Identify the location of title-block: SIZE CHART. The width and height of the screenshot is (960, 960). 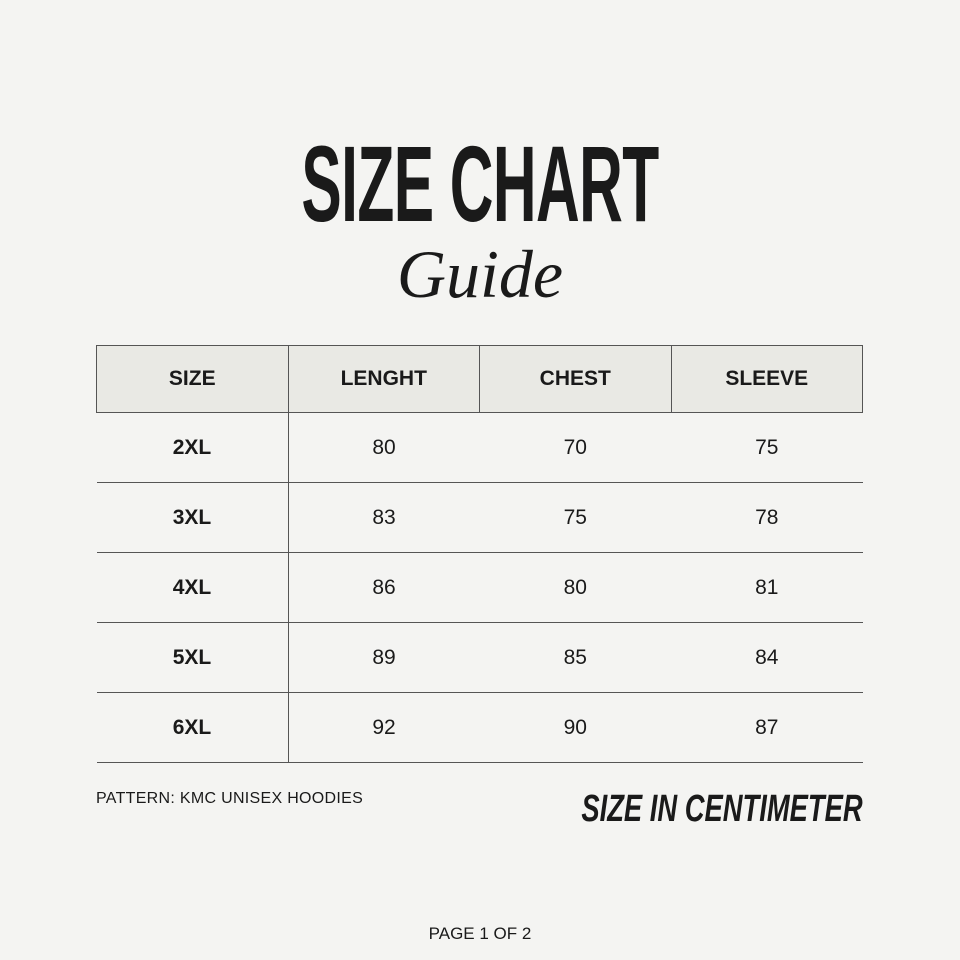
(480, 183).